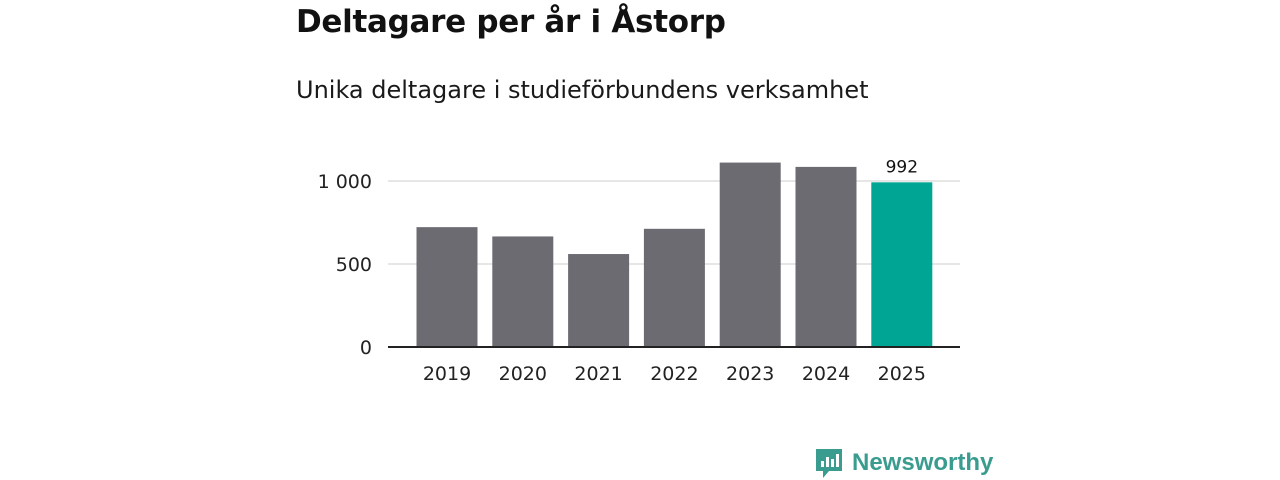  Describe the element at coordinates (826, 374) in the screenshot. I see `x-tick-label: 2024` at that location.